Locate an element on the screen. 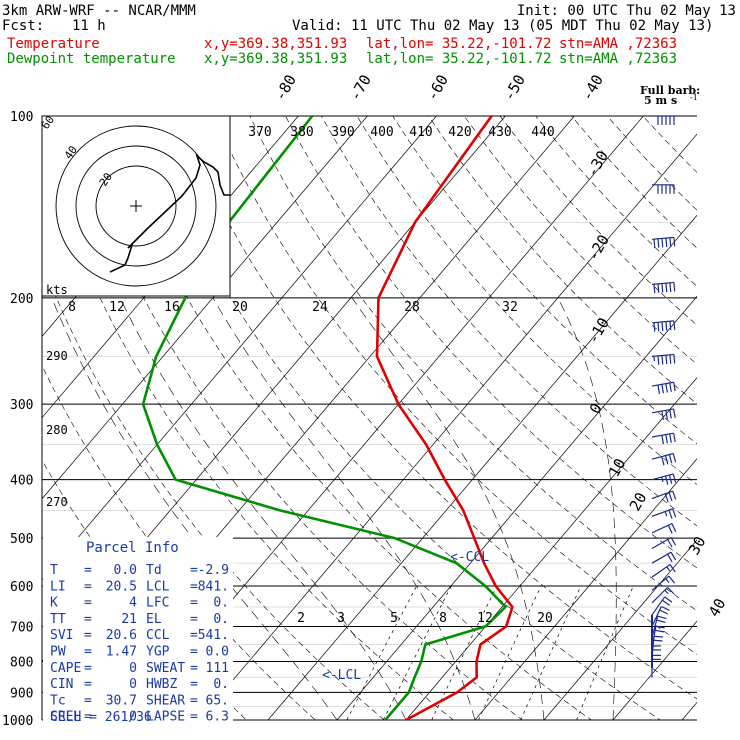  mixing-ratio-label: 8 is located at coordinates (443, 618).